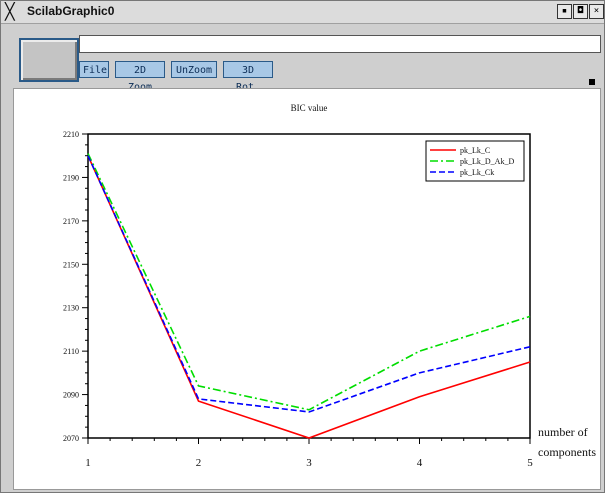  What do you see at coordinates (49, 60) in the screenshot?
I see `graphic-window-button` at bounding box center [49, 60].